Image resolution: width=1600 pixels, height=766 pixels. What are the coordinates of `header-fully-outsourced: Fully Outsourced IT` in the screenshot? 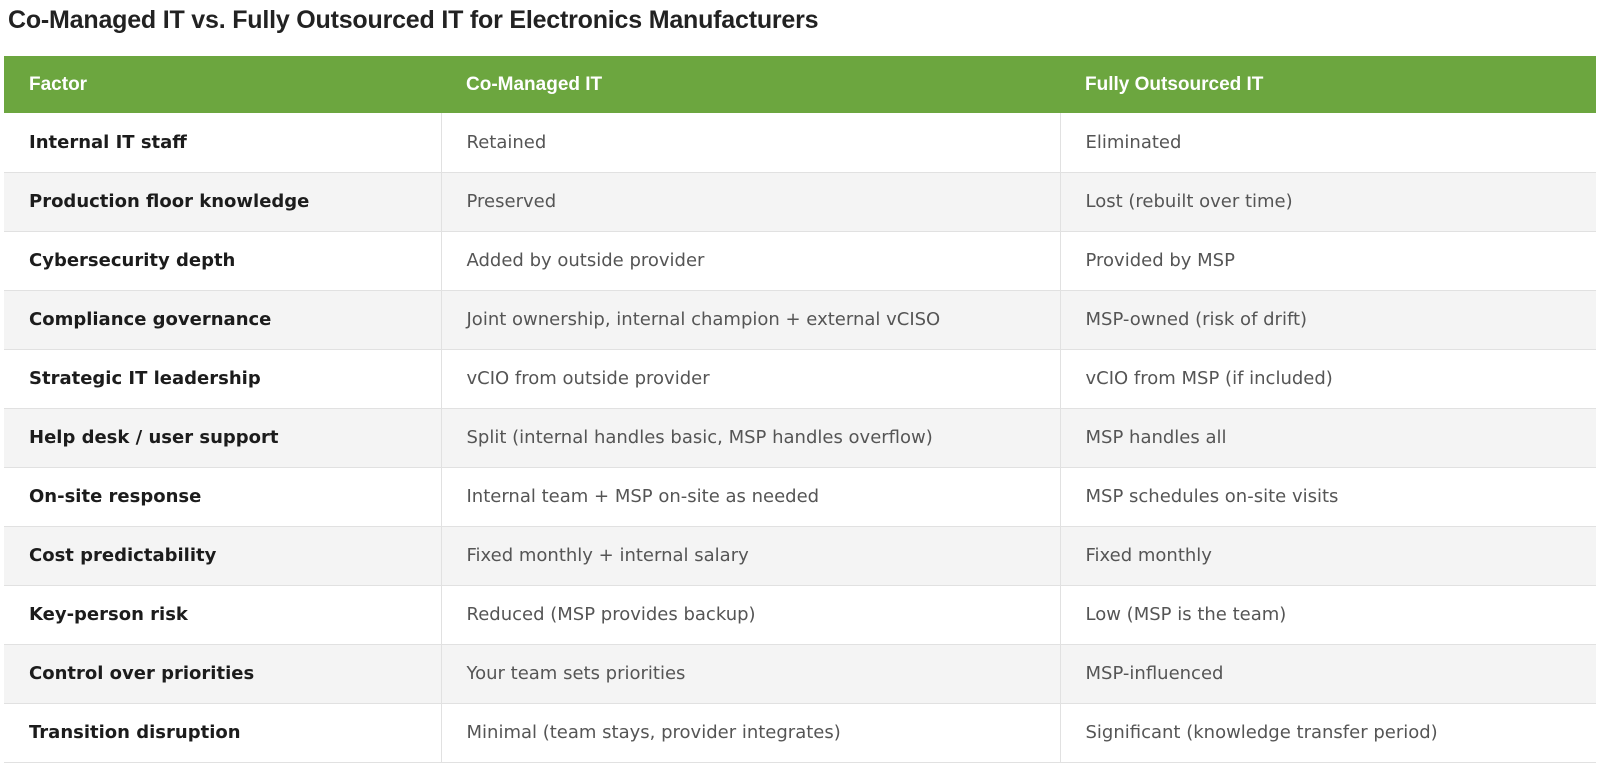 It's located at (1174, 84).